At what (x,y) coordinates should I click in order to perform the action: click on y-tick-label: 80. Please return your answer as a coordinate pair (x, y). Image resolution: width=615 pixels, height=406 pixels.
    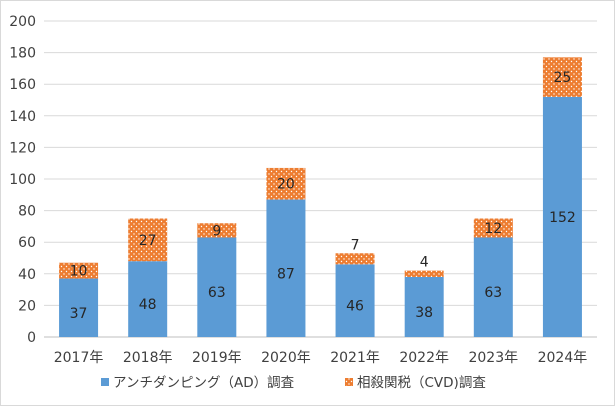
    Looking at the image, I should click on (27, 212).